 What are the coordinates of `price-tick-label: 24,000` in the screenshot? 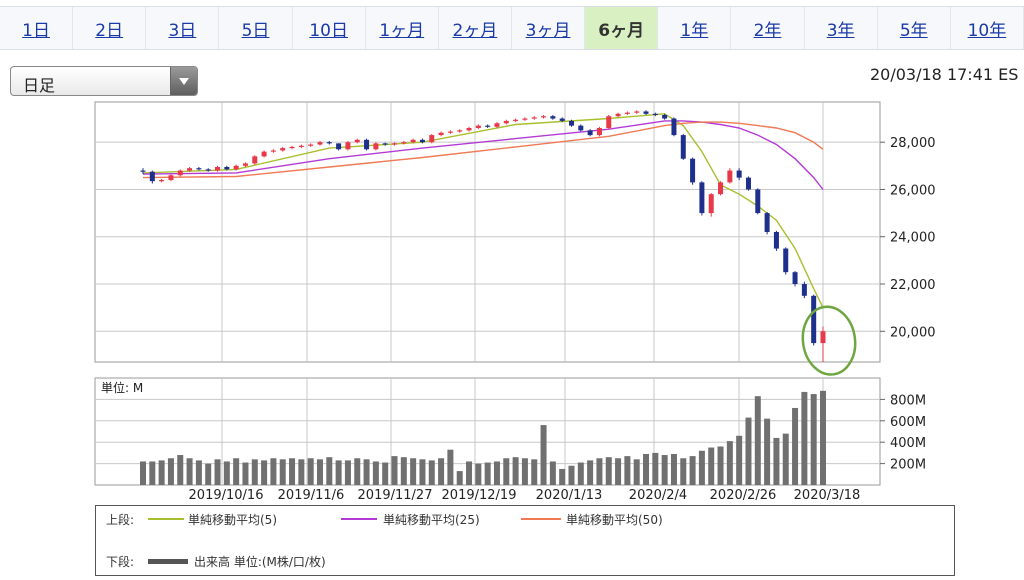 It's located at (913, 238).